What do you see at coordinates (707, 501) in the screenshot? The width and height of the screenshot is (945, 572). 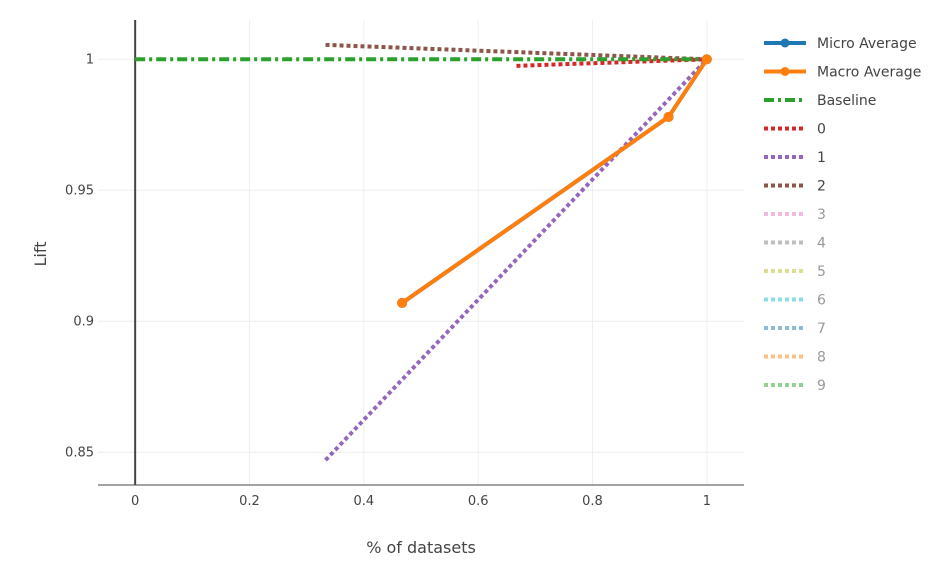 I see `x-tick-label: 1` at bounding box center [707, 501].